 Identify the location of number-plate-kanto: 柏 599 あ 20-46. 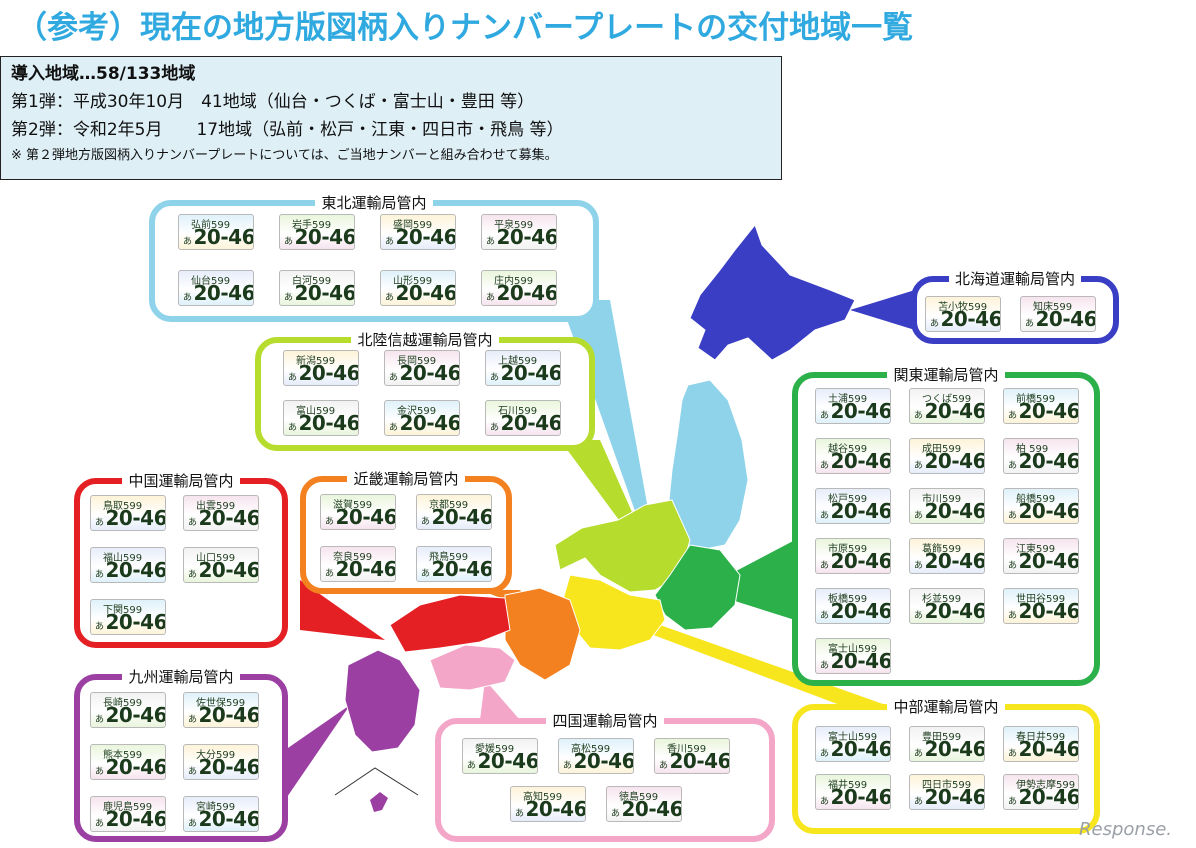
(1041, 456).